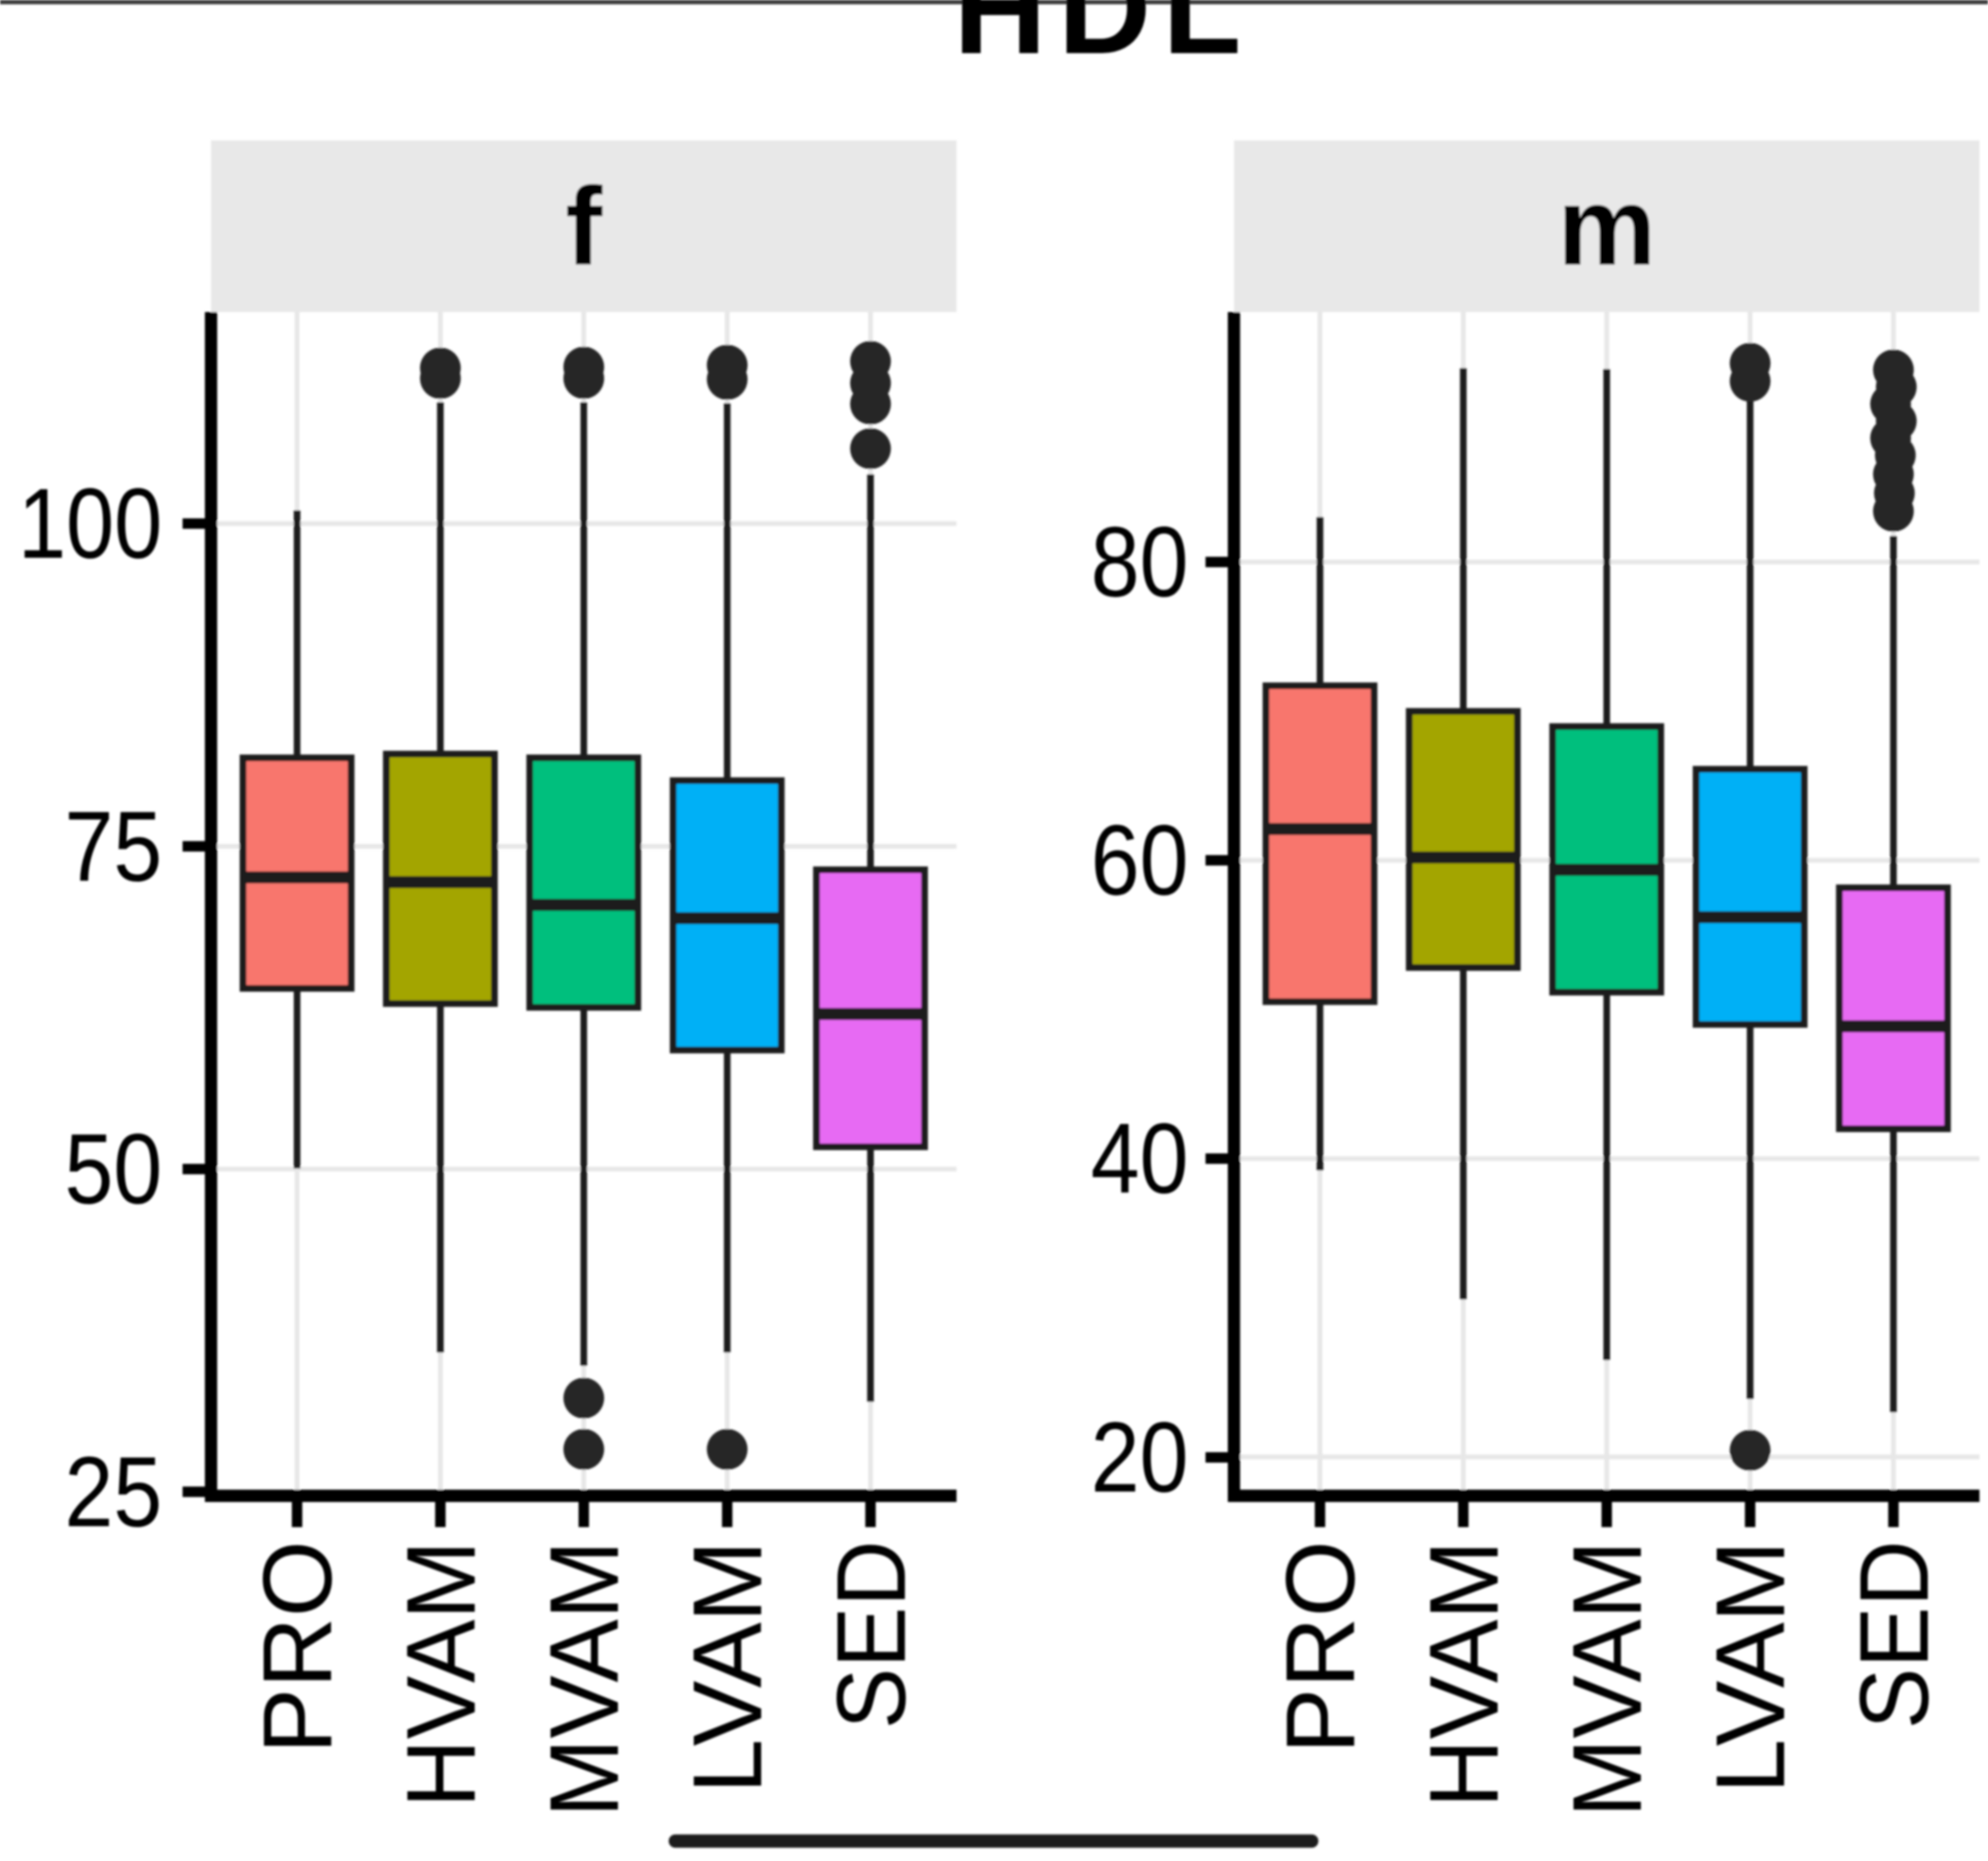 This screenshot has width=1988, height=1861. I want to click on svg-text: 60, so click(1139, 860).